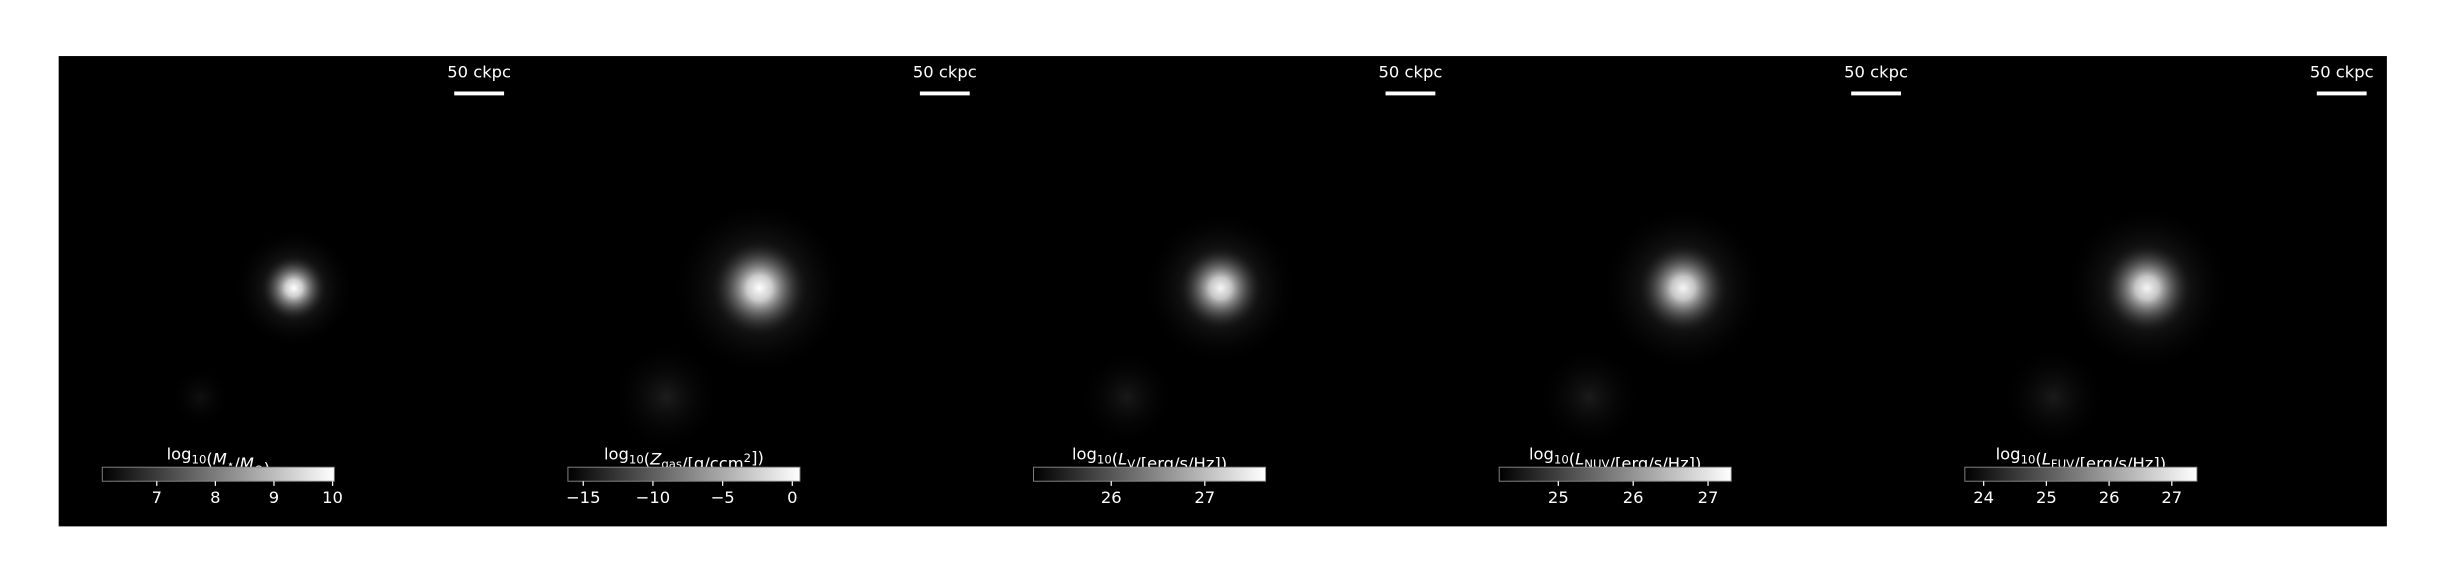 The width and height of the screenshot is (2444, 584). What do you see at coordinates (653, 497) in the screenshot?
I see `colorbar-tick-label: −10` at bounding box center [653, 497].